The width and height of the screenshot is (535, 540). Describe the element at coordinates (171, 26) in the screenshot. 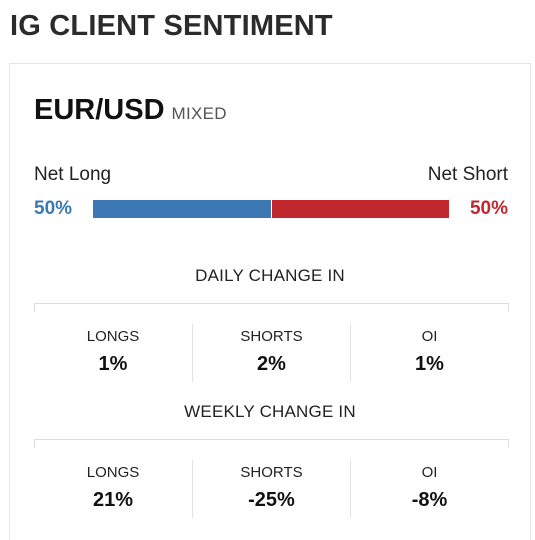

I see `page-title: IG CLIENT SENTIMENT` at that location.